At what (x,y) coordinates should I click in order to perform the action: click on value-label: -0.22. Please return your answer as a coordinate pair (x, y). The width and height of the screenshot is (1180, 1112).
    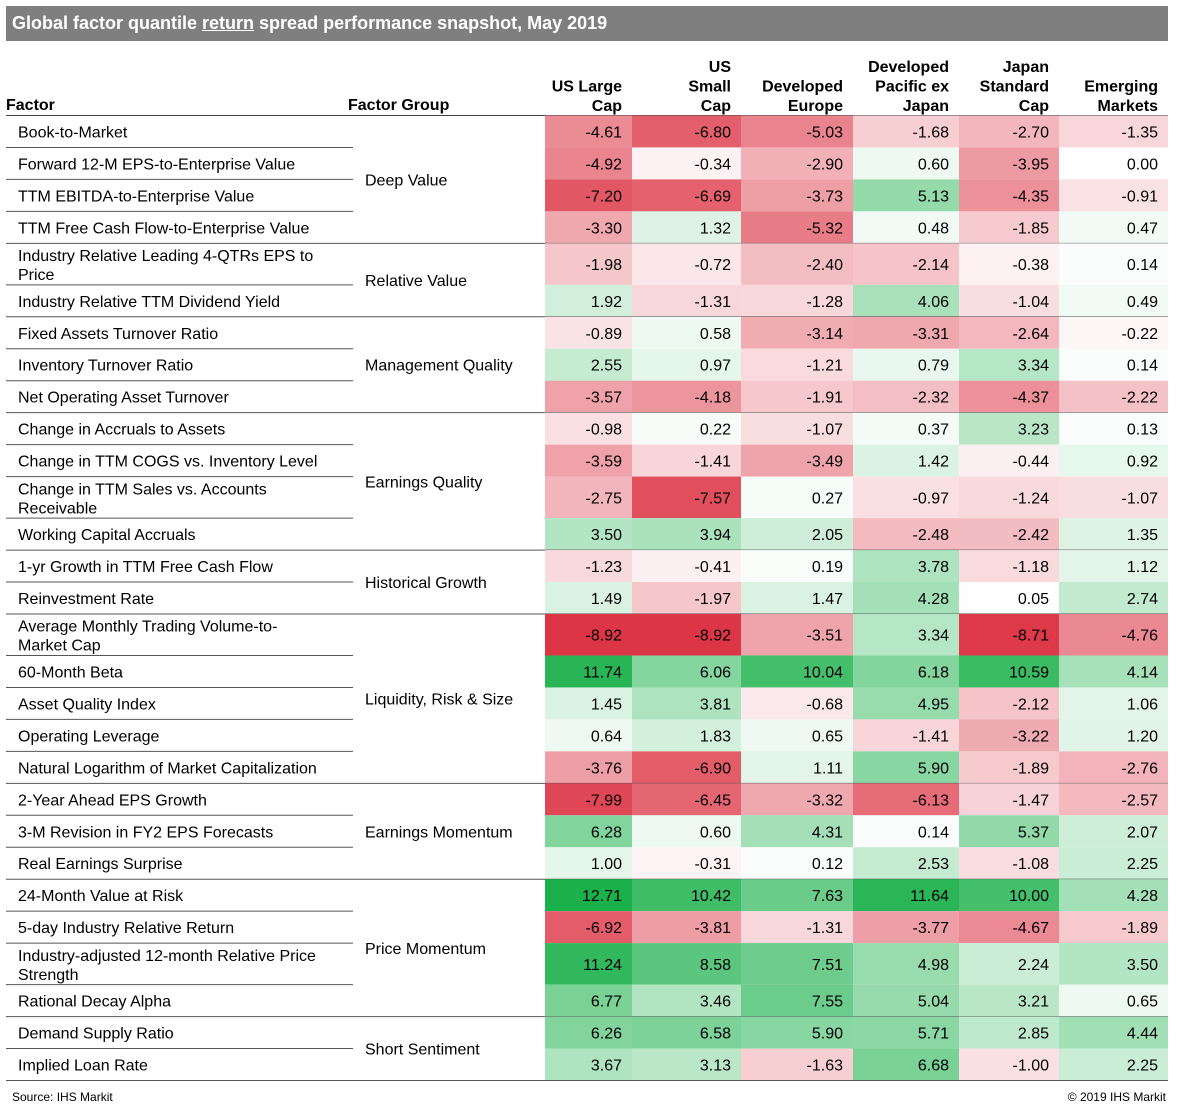
    Looking at the image, I should click on (1140, 334).